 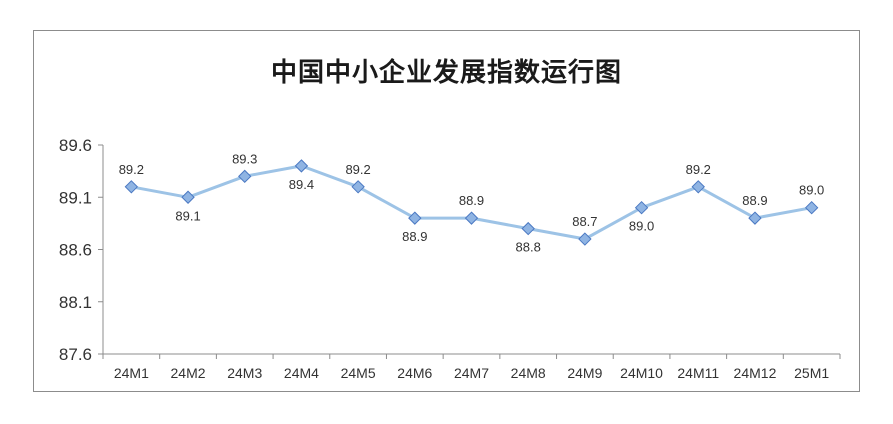 I want to click on data-label: 89.1, so click(x=187, y=215).